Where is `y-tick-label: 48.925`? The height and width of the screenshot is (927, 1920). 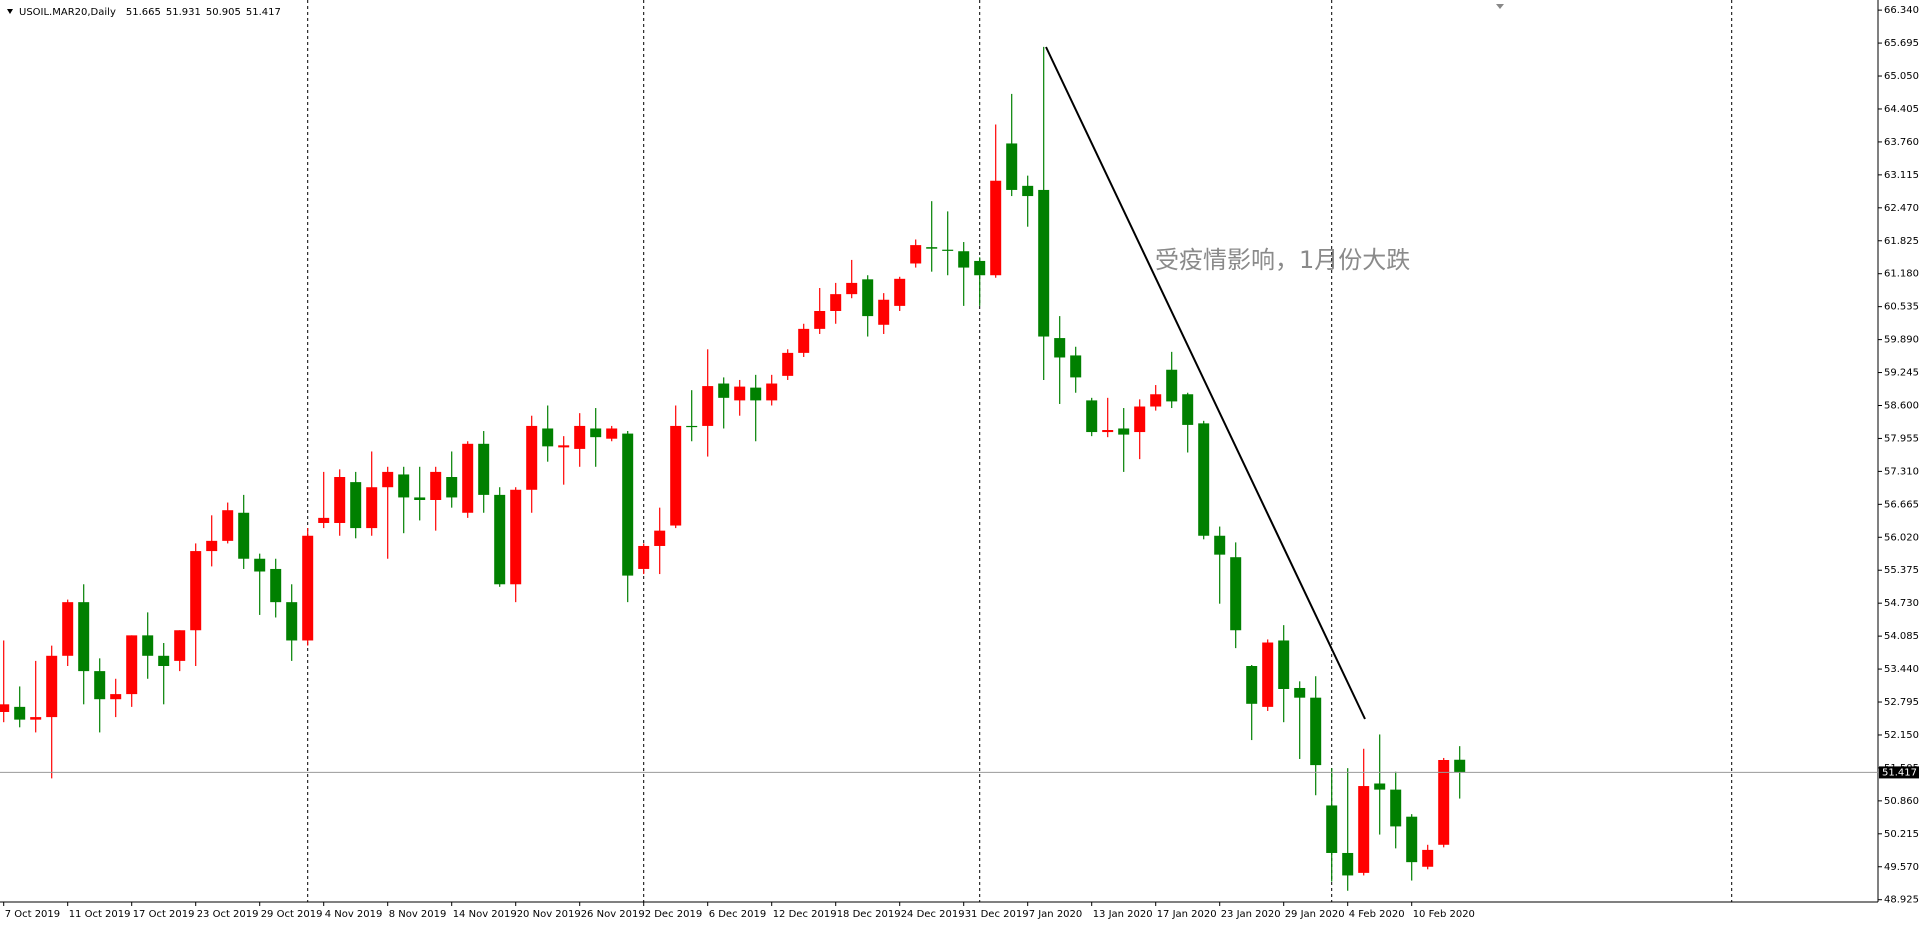 y-tick-label: 48.925 is located at coordinates (1901, 900).